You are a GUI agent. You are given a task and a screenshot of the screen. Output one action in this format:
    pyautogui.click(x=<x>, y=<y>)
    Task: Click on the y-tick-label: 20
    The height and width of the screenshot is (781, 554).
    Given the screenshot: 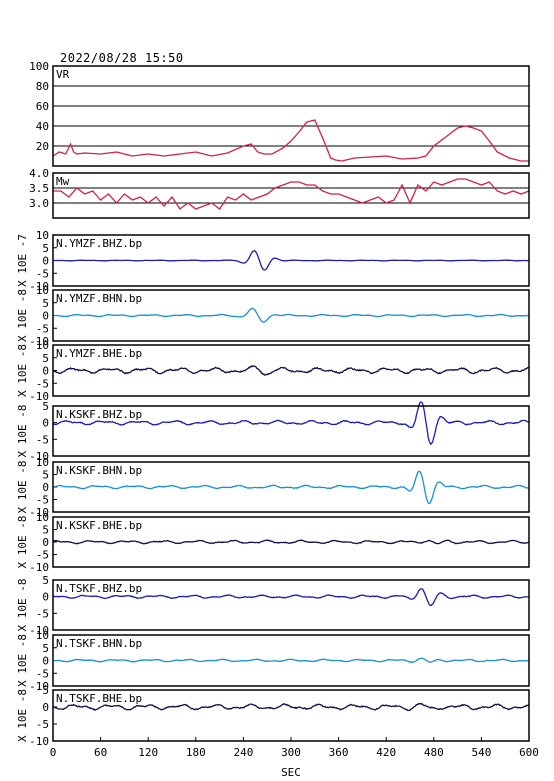 What is the action you would take?
    pyautogui.click(x=42, y=146)
    